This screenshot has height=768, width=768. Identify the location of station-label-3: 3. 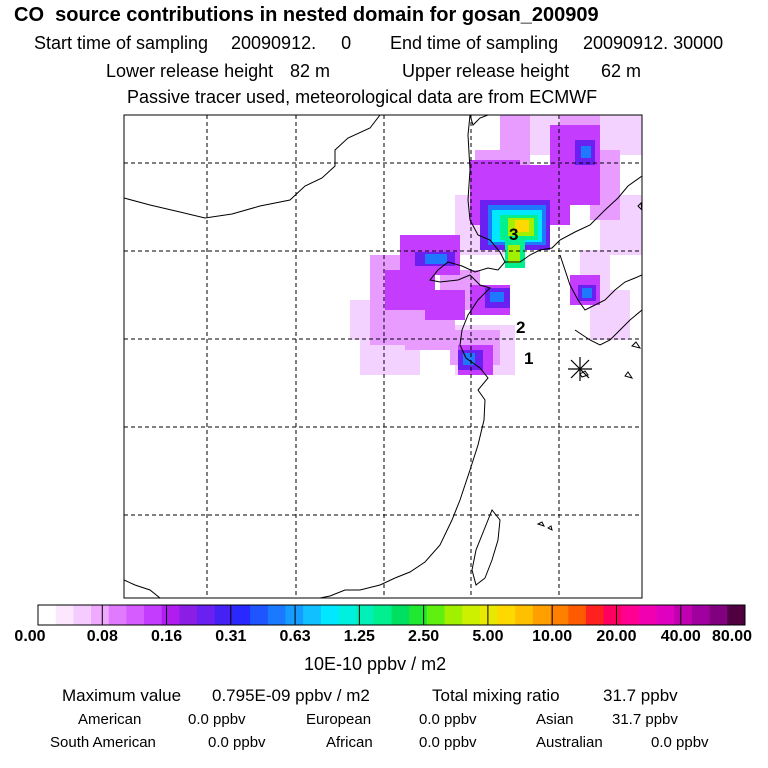
(513, 234).